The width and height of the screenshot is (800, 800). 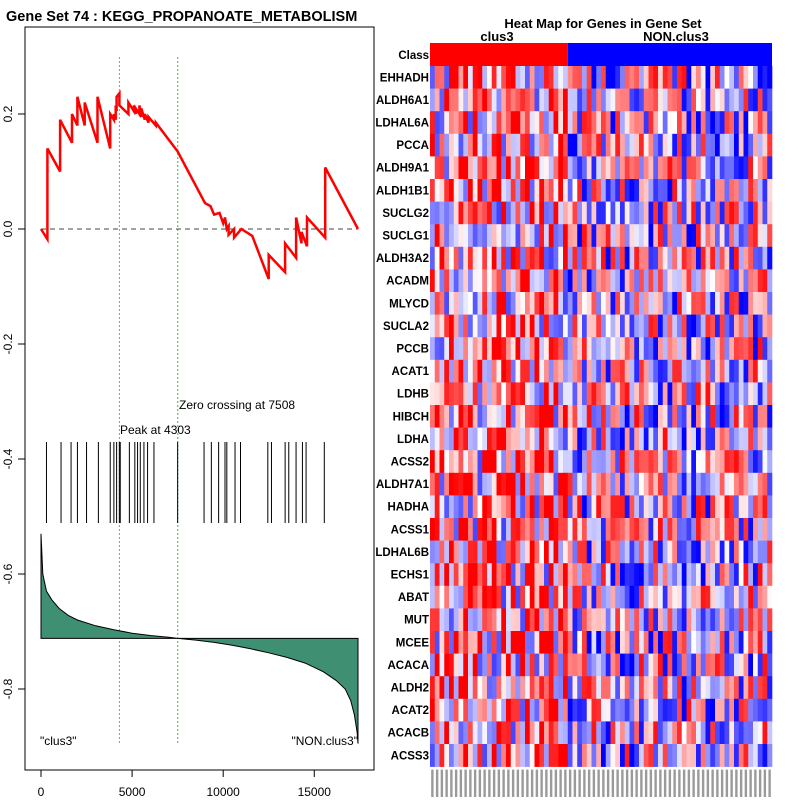 What do you see at coordinates (8, 688) in the screenshot?
I see `y-tick-label: -0.8` at bounding box center [8, 688].